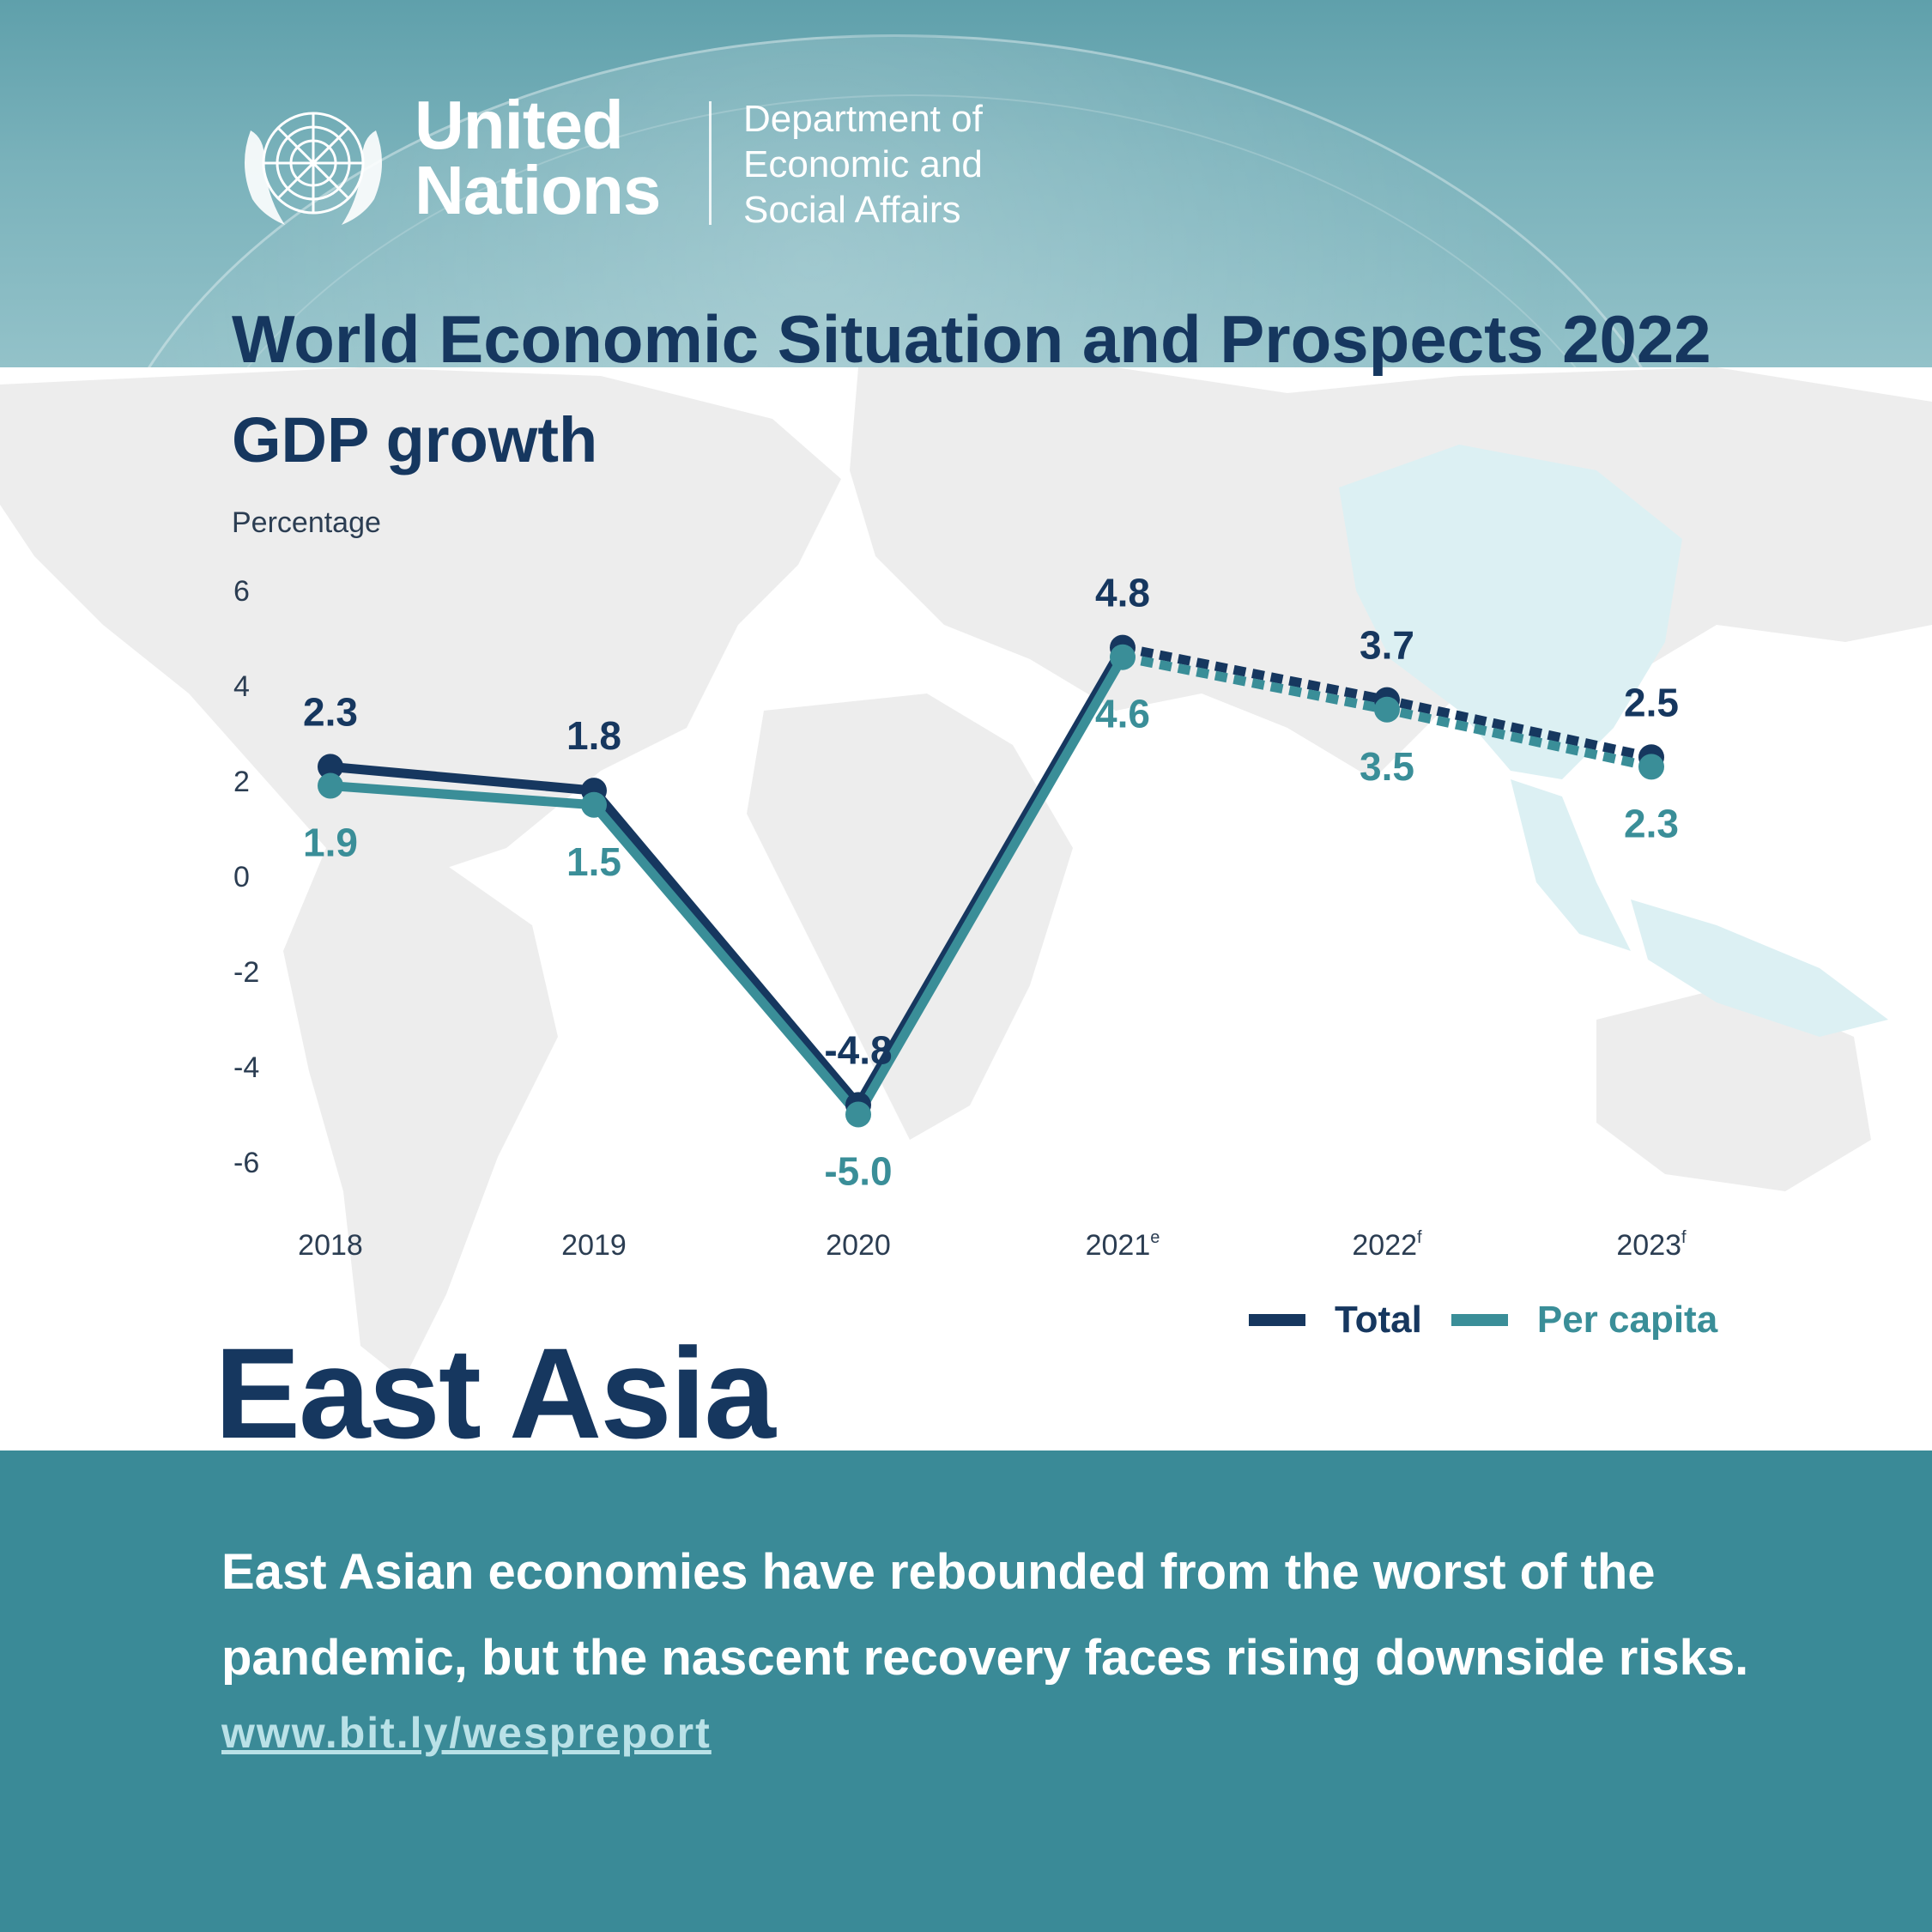  What do you see at coordinates (1379, 1320) in the screenshot?
I see `legend-label-total: Total` at bounding box center [1379, 1320].